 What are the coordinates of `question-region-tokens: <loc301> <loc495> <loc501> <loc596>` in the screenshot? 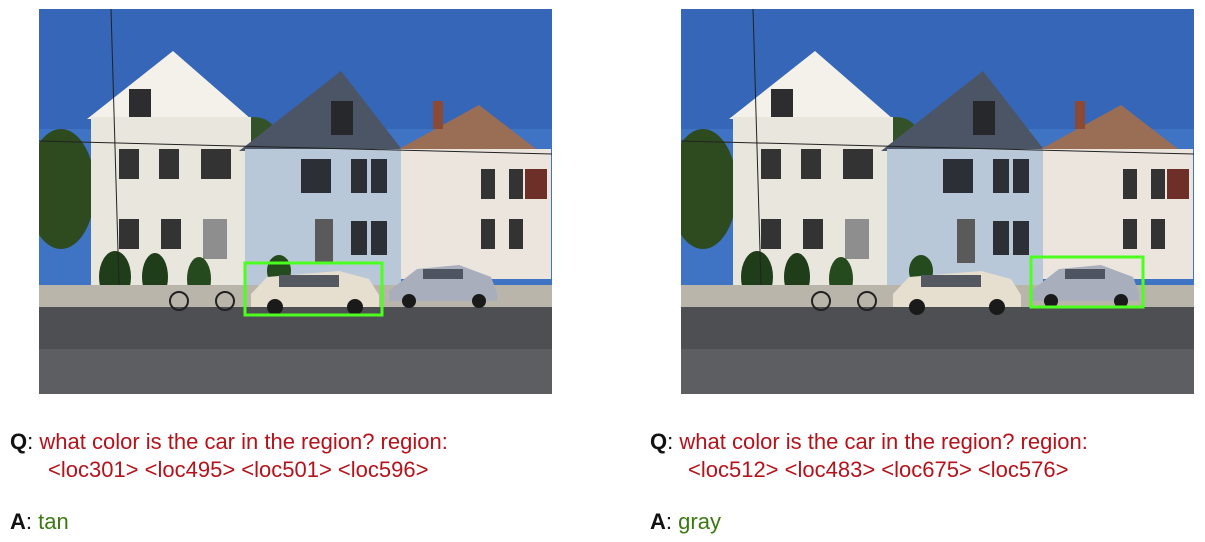 It's located at (238, 469).